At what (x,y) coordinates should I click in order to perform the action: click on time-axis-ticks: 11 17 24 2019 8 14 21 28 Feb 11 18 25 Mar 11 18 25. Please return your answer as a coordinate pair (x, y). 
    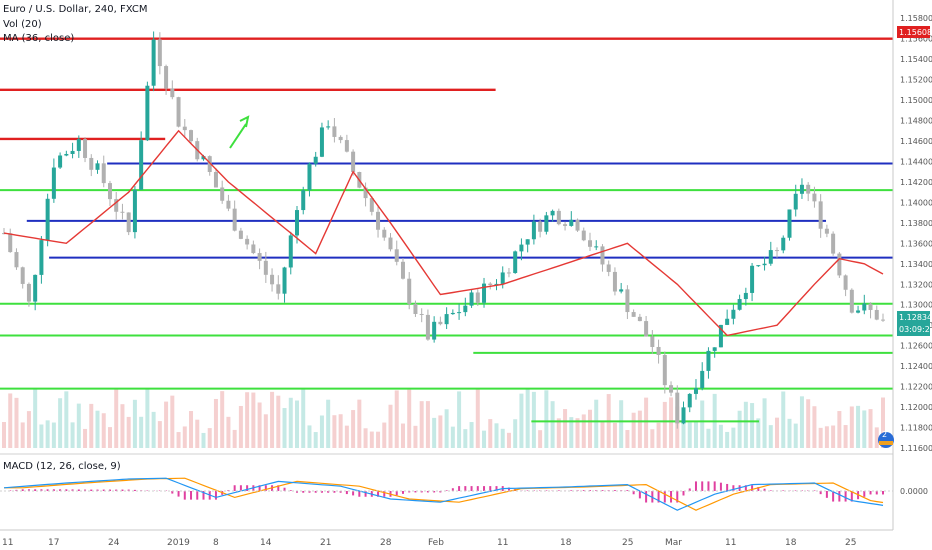
    Looking at the image, I should click on (429, 543).